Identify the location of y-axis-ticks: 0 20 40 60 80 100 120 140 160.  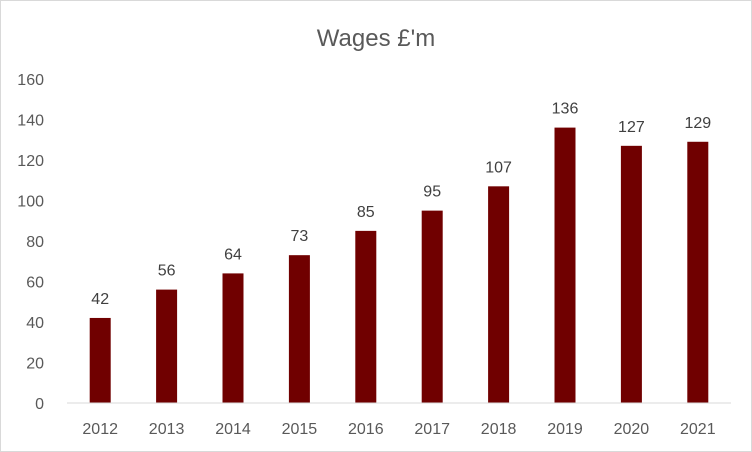
(30, 242).